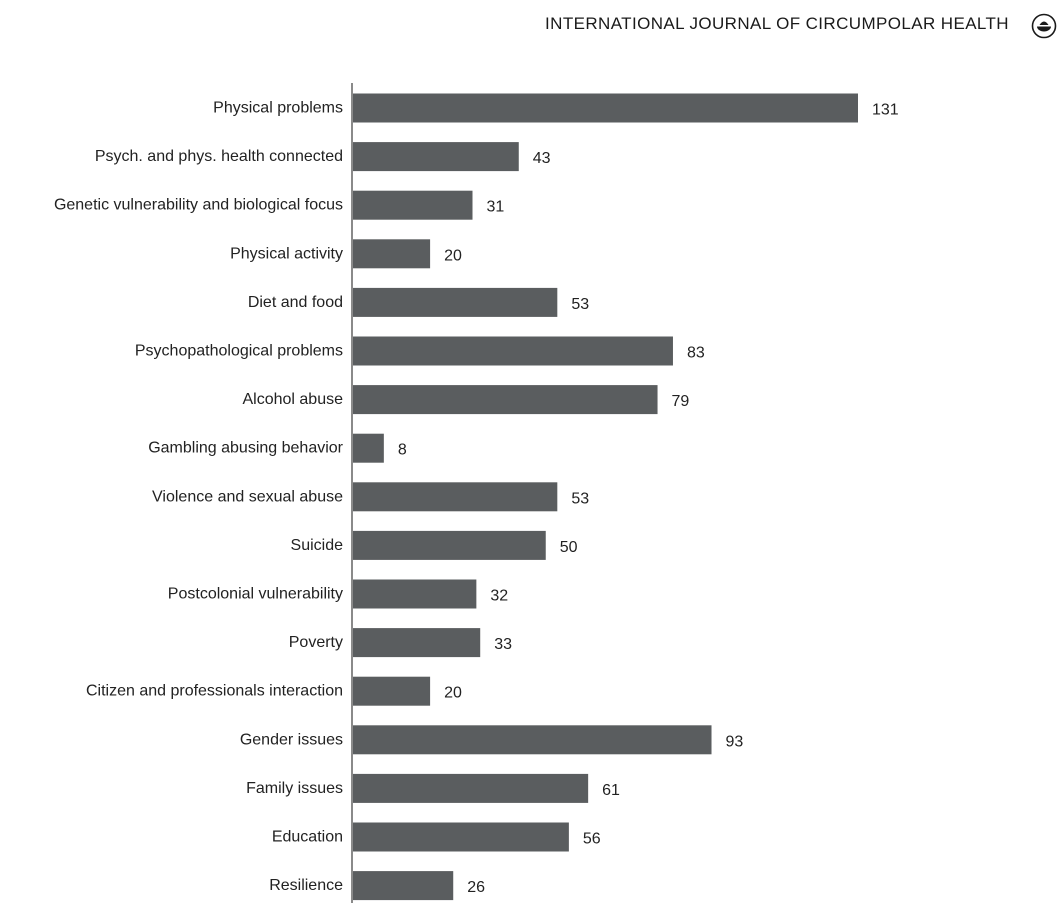  What do you see at coordinates (681, 401) in the screenshot?
I see `value-label: 79` at bounding box center [681, 401].